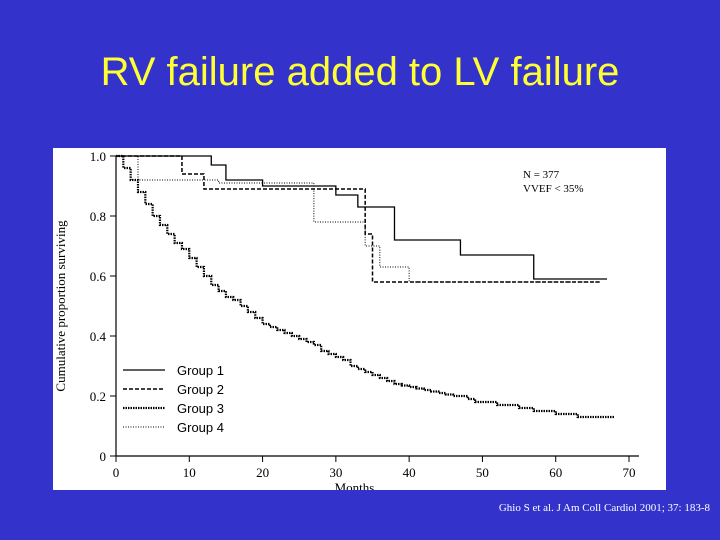  Describe the element at coordinates (555, 472) in the screenshot. I see `x-tick-label: 60` at that location.